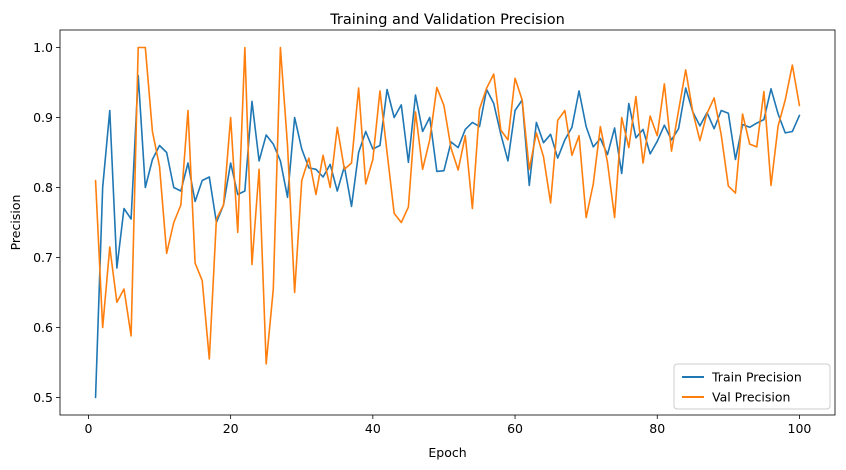 The height and width of the screenshot is (470, 846). What do you see at coordinates (800, 428) in the screenshot?
I see `x-tick-label: 100` at bounding box center [800, 428].